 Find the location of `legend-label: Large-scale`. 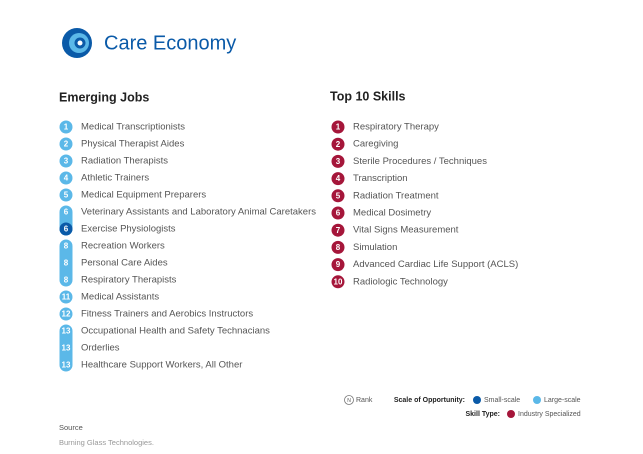

legend-label: Large-scale is located at coordinates (562, 400).